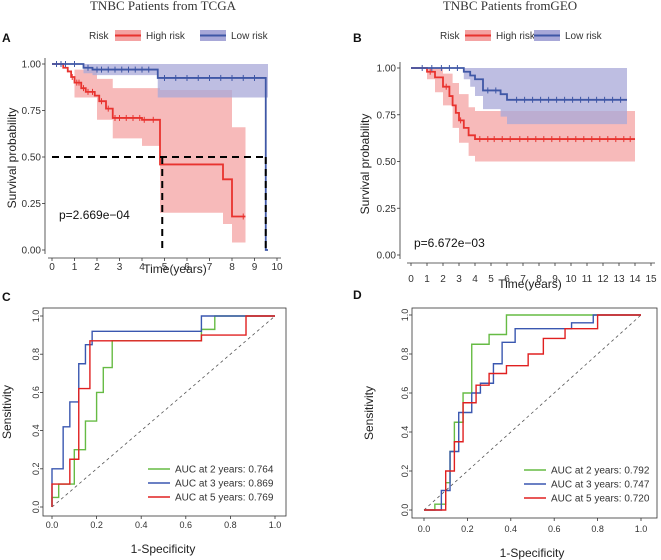  What do you see at coordinates (532, 553) in the screenshot?
I see `xlabel-d: 1-Specificity` at bounding box center [532, 553].